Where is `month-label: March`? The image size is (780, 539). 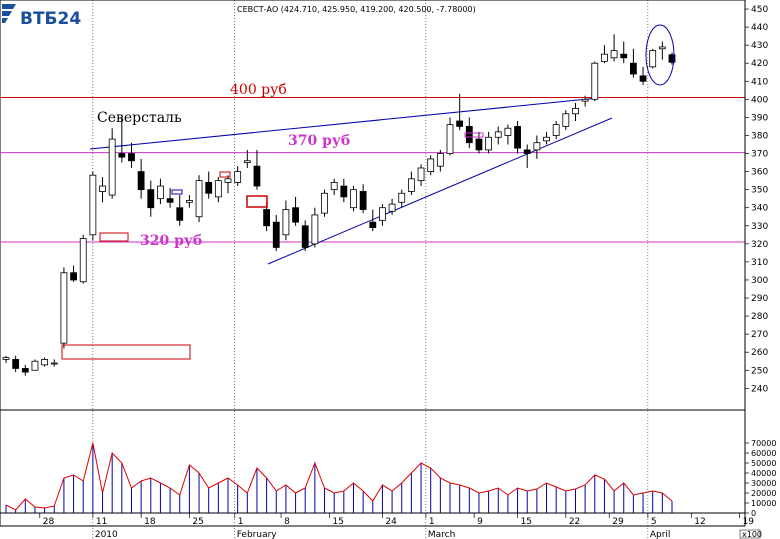 month-label: March is located at coordinates (441, 534).